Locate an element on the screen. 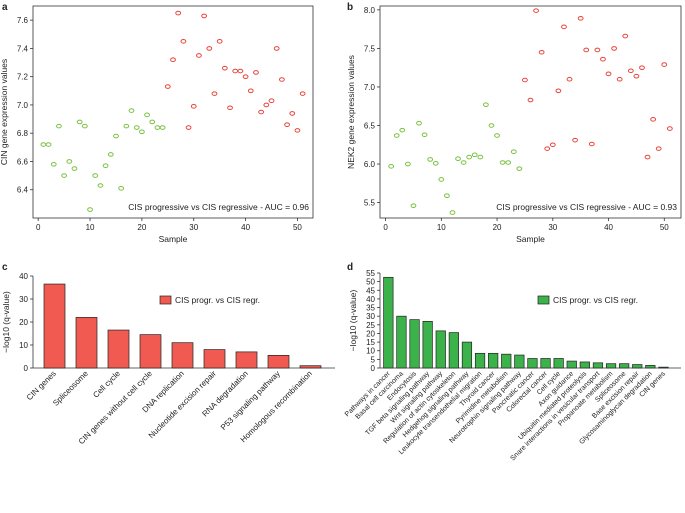 The height and width of the screenshot is (513, 685). y-tick-label: 5 is located at coordinates (373, 359).